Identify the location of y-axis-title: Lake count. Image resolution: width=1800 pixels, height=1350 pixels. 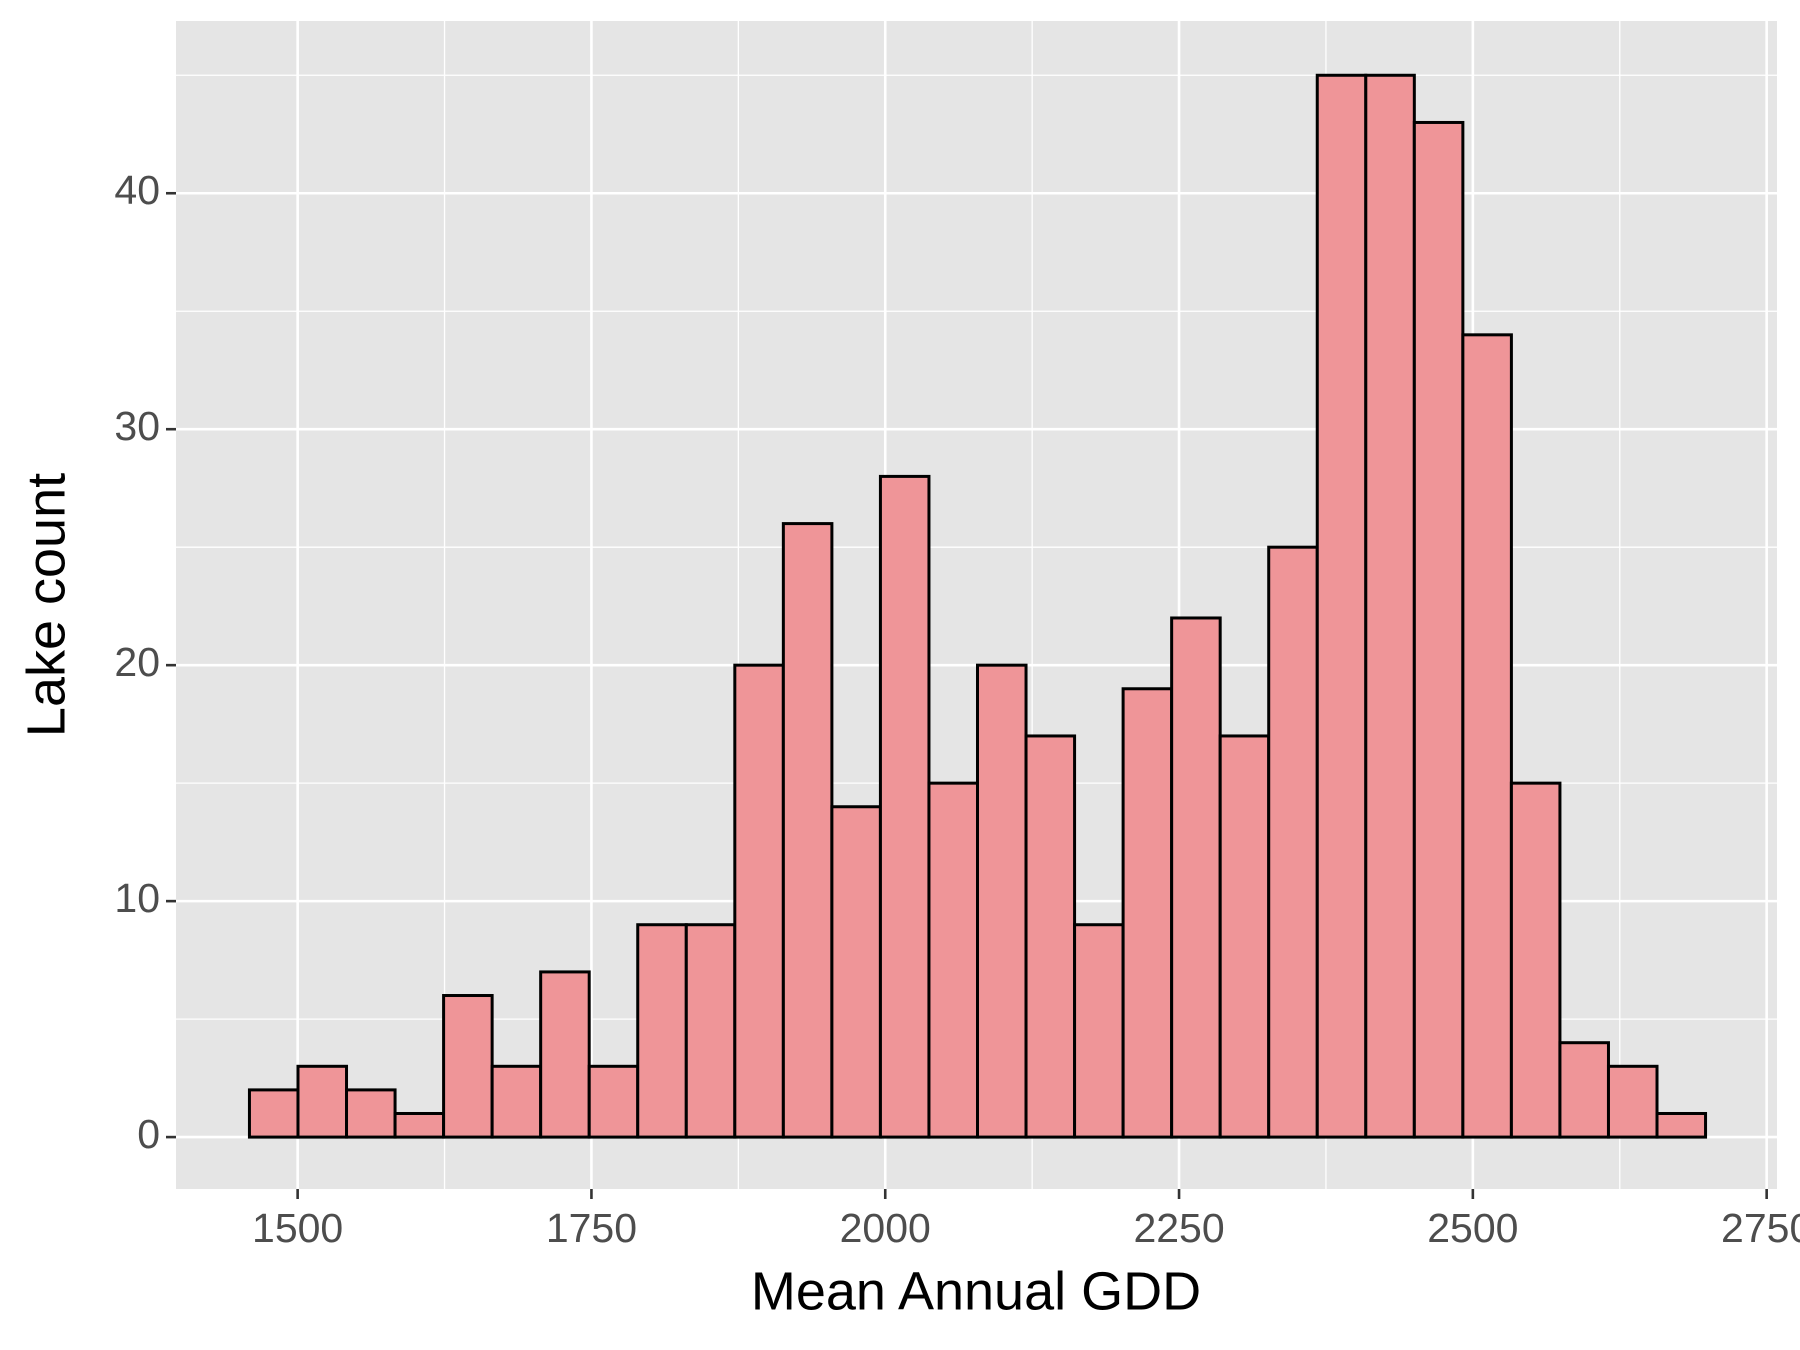
(46, 605).